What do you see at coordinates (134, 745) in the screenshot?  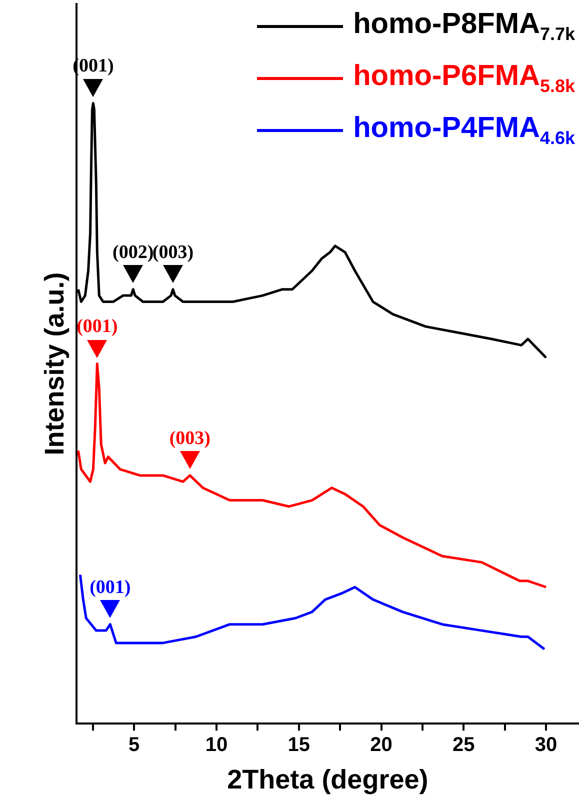 I see `x-tick-label: 5` at bounding box center [134, 745].